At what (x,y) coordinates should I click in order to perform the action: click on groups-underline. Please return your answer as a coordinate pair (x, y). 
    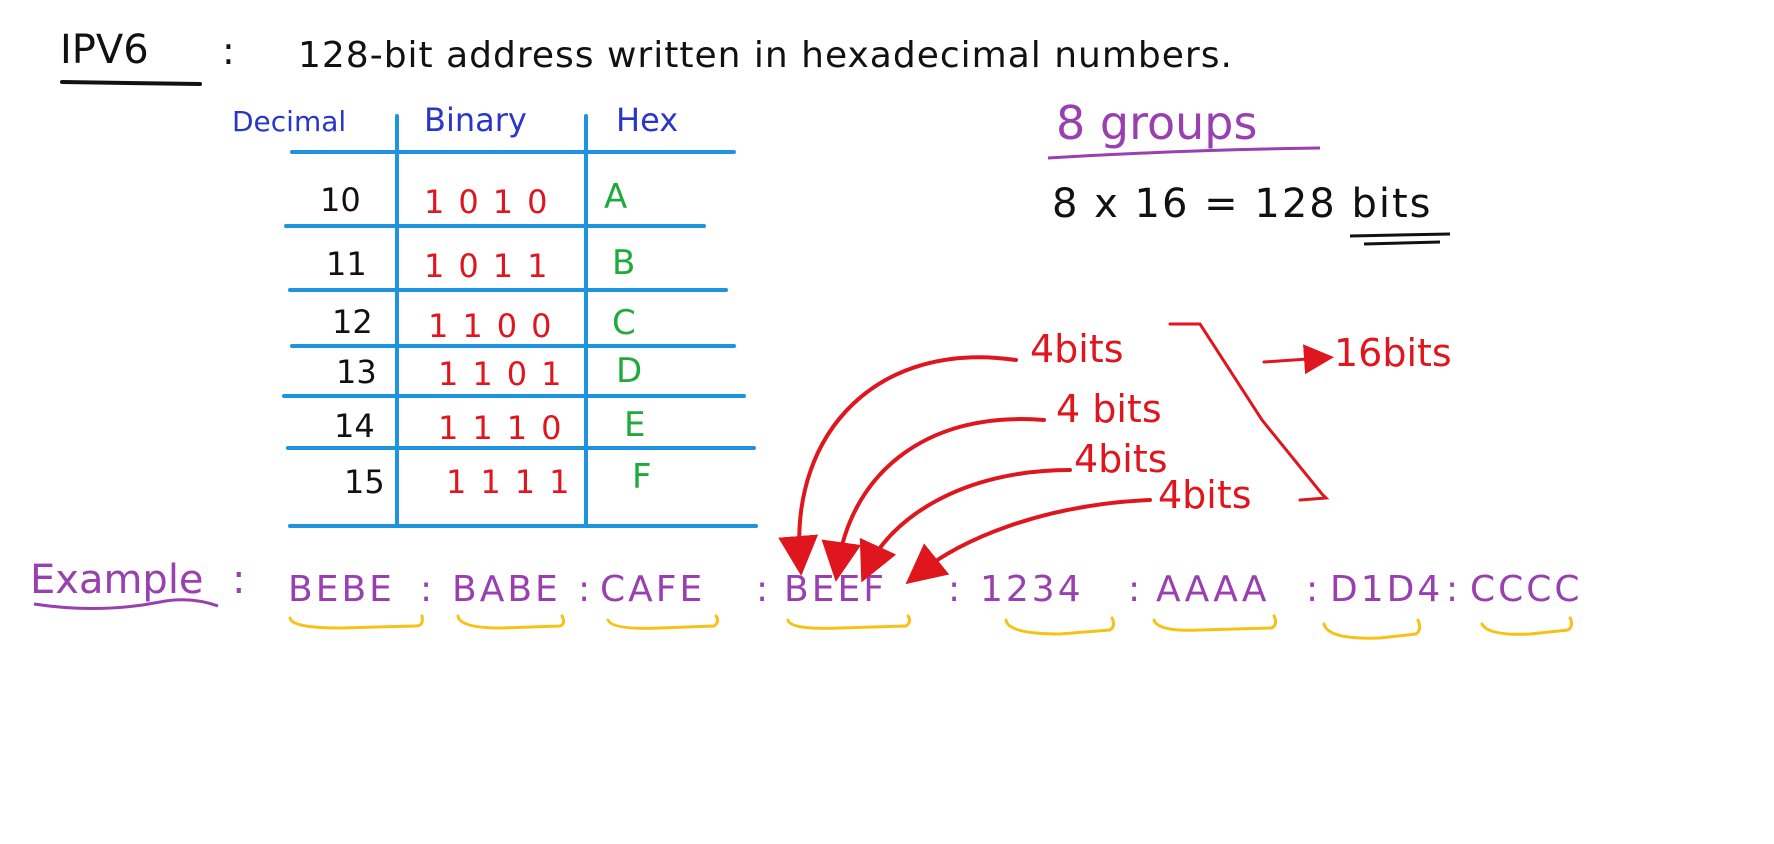
    Looking at the image, I should click on (1184, 153).